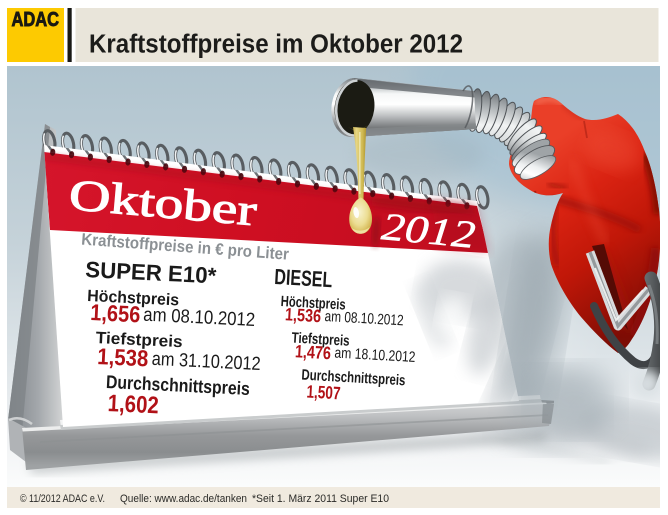 The image size is (668, 515). I want to click on svg-text: am 18.10.2012, so click(375, 355).